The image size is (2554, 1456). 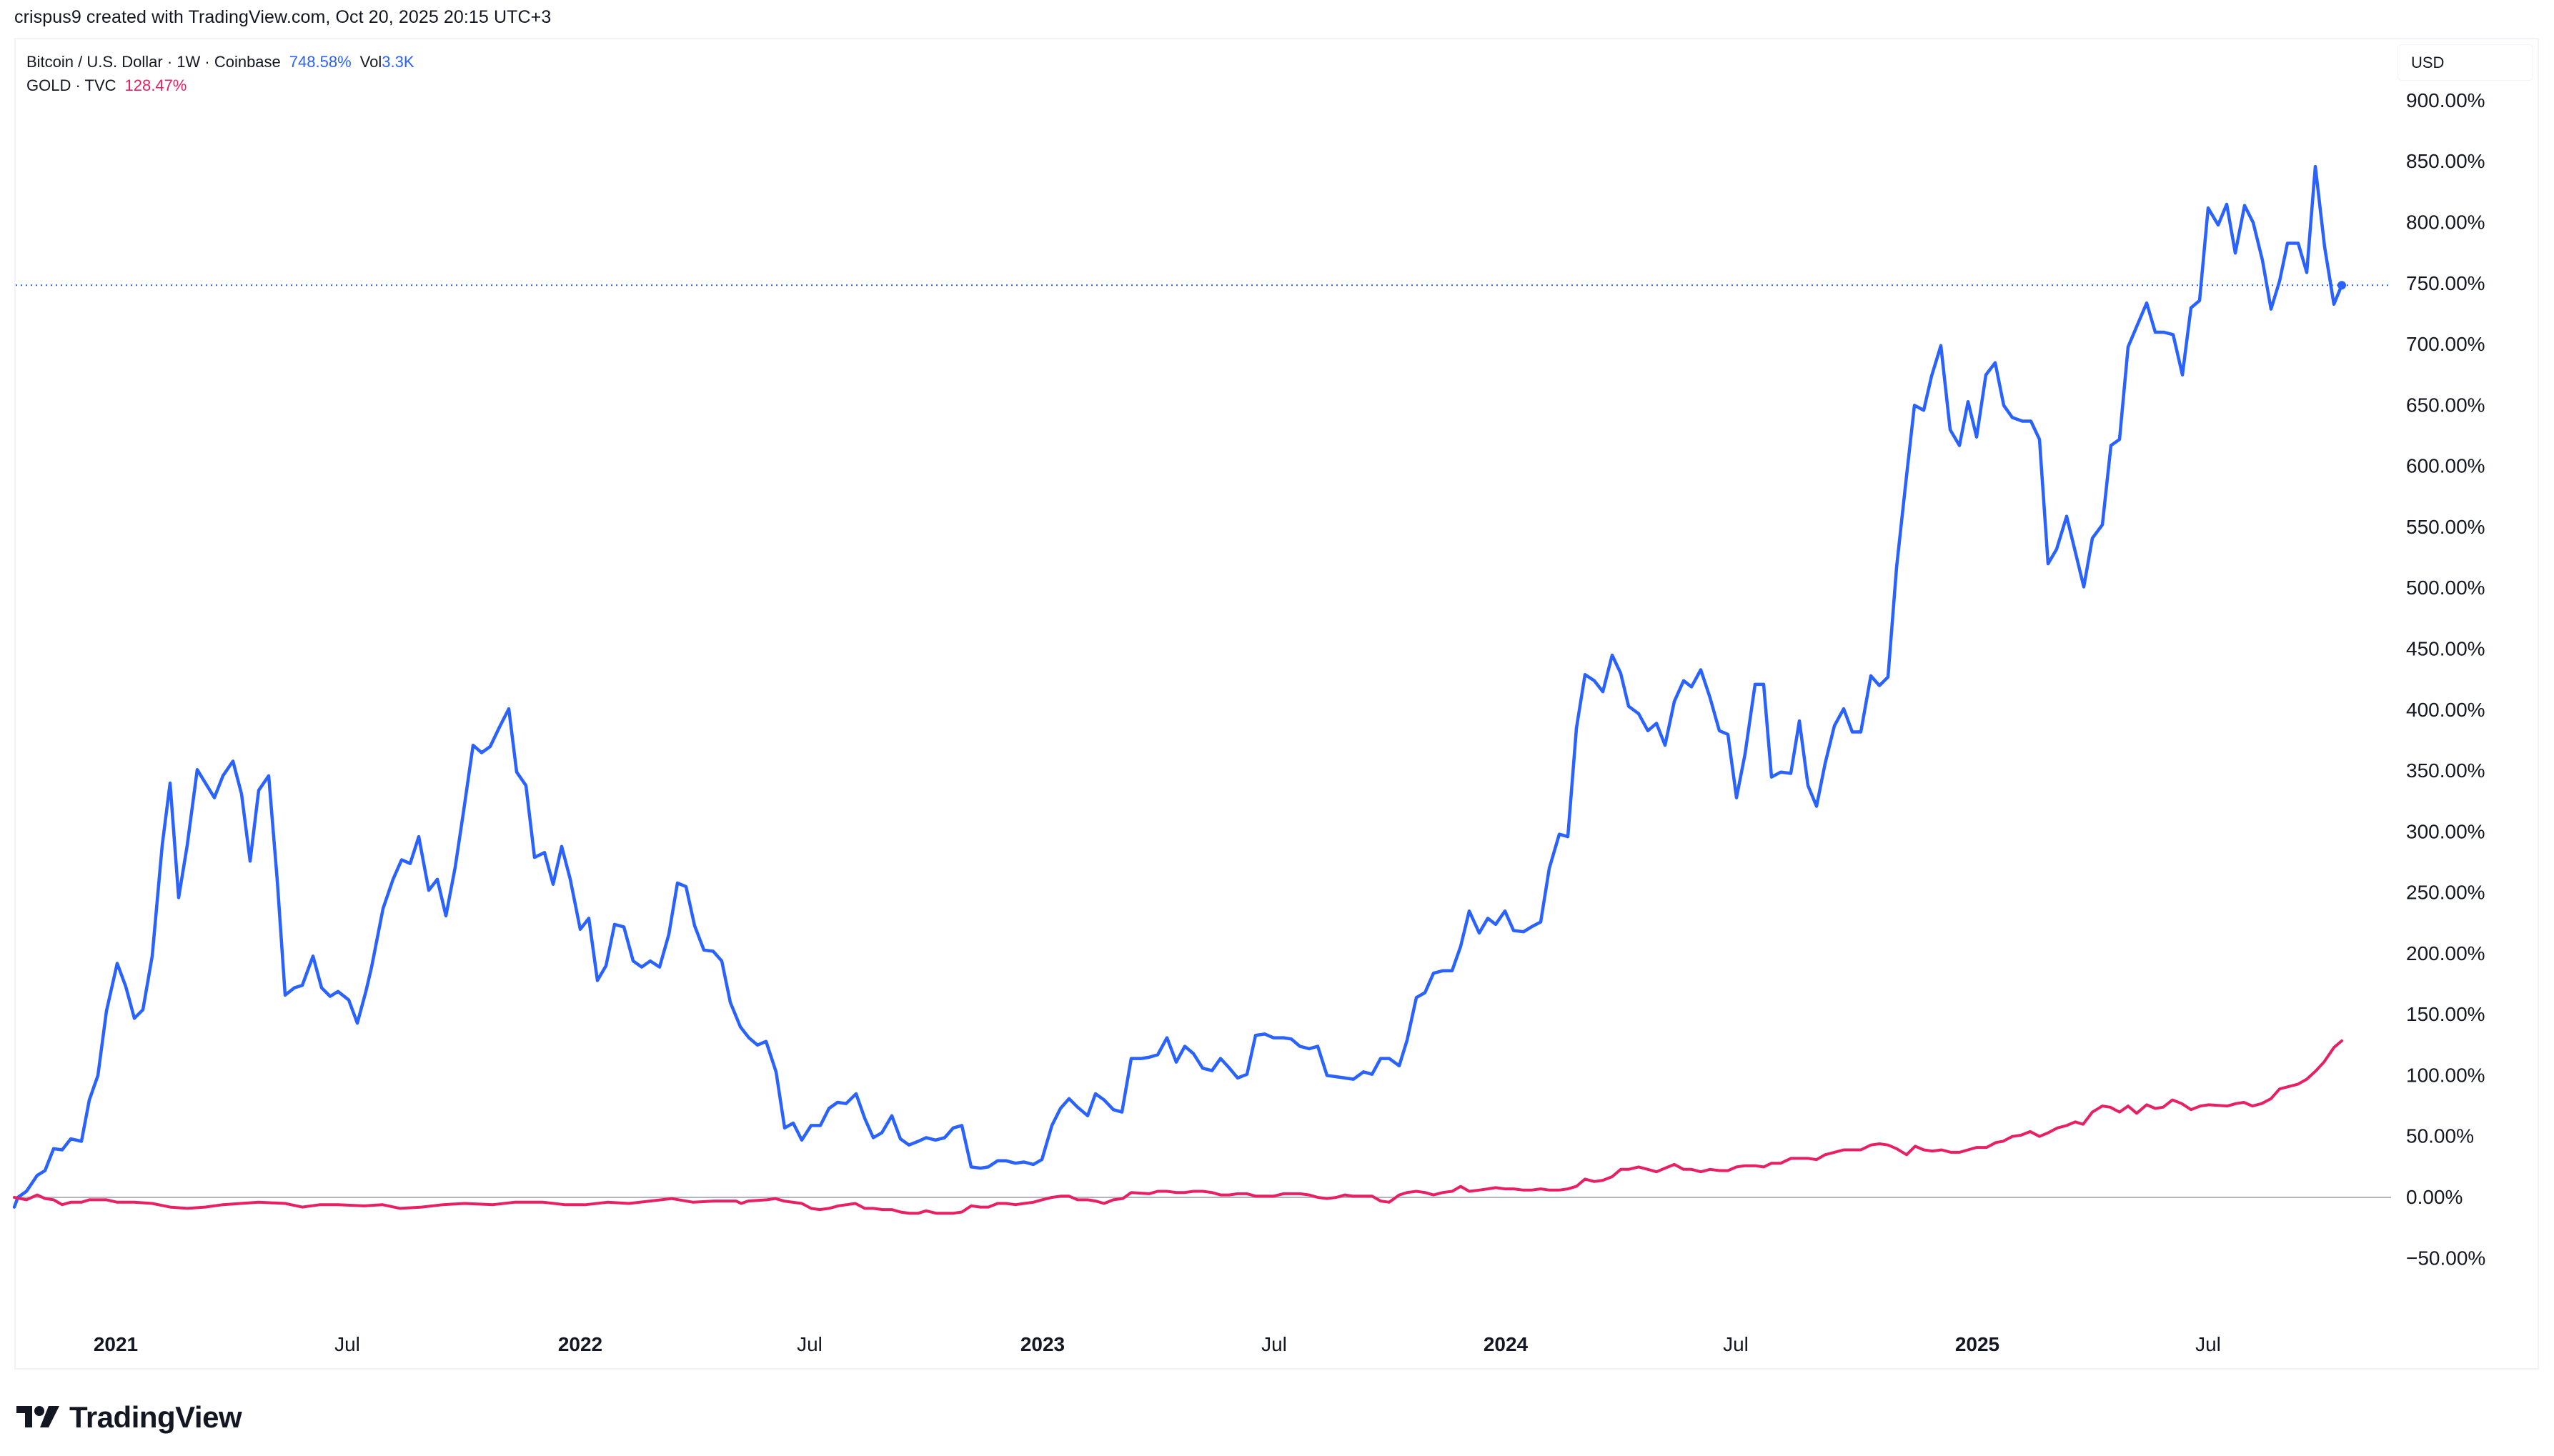 What do you see at coordinates (2445, 1258) in the screenshot?
I see `price-axis-label: −50.00%` at bounding box center [2445, 1258].